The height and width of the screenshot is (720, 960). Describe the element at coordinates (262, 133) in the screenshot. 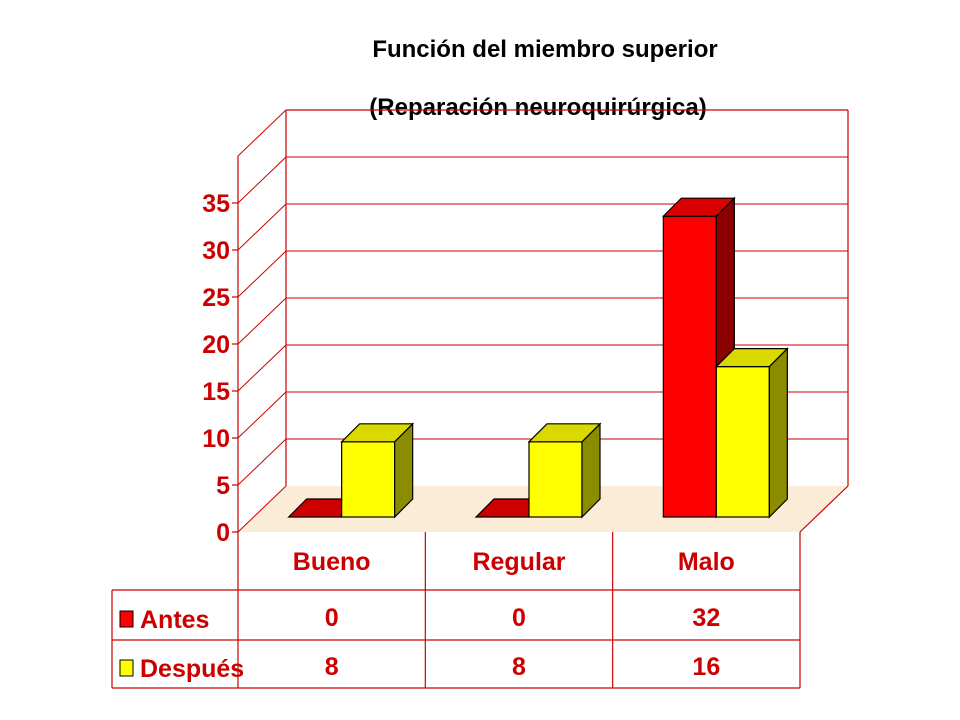

I see `side-wall-top-edge` at that location.